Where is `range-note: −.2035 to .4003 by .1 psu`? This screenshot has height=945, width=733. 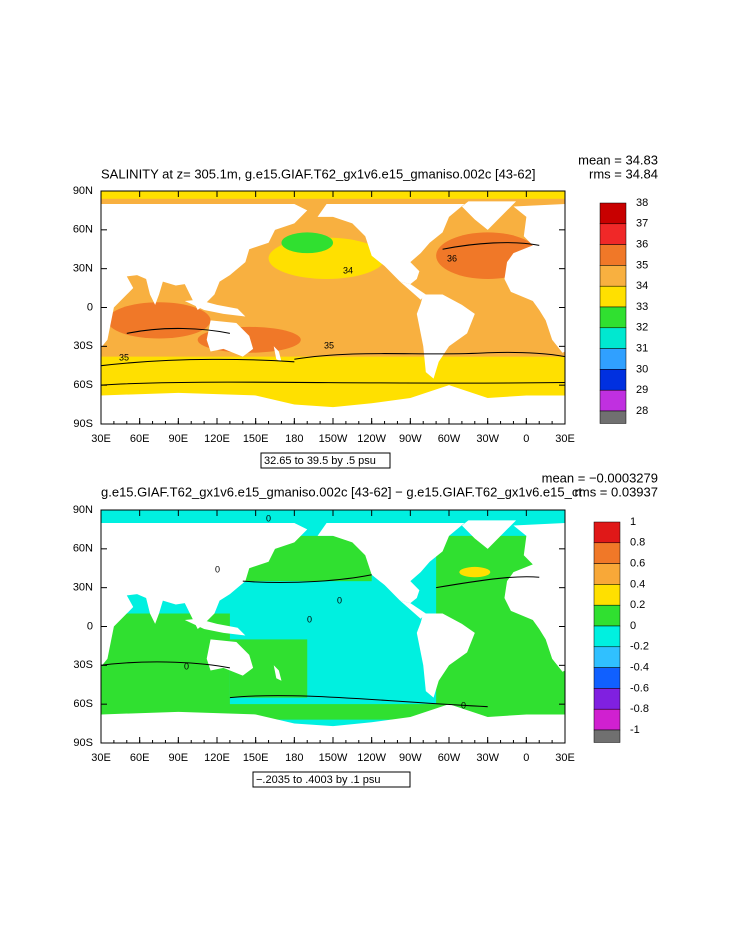 range-note: −.2035 to .4003 by .1 psu is located at coordinates (318, 780).